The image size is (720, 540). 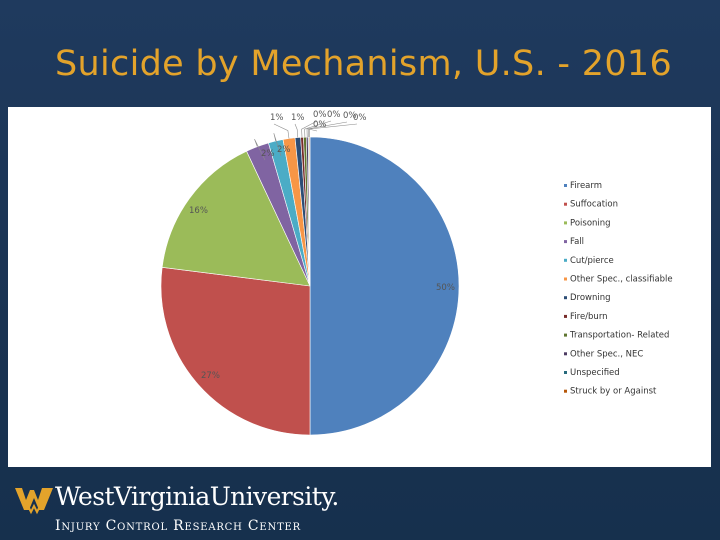 What do you see at coordinates (613, 392) in the screenshot?
I see `legend-label-11: Struck by or Against` at bounding box center [613, 392].